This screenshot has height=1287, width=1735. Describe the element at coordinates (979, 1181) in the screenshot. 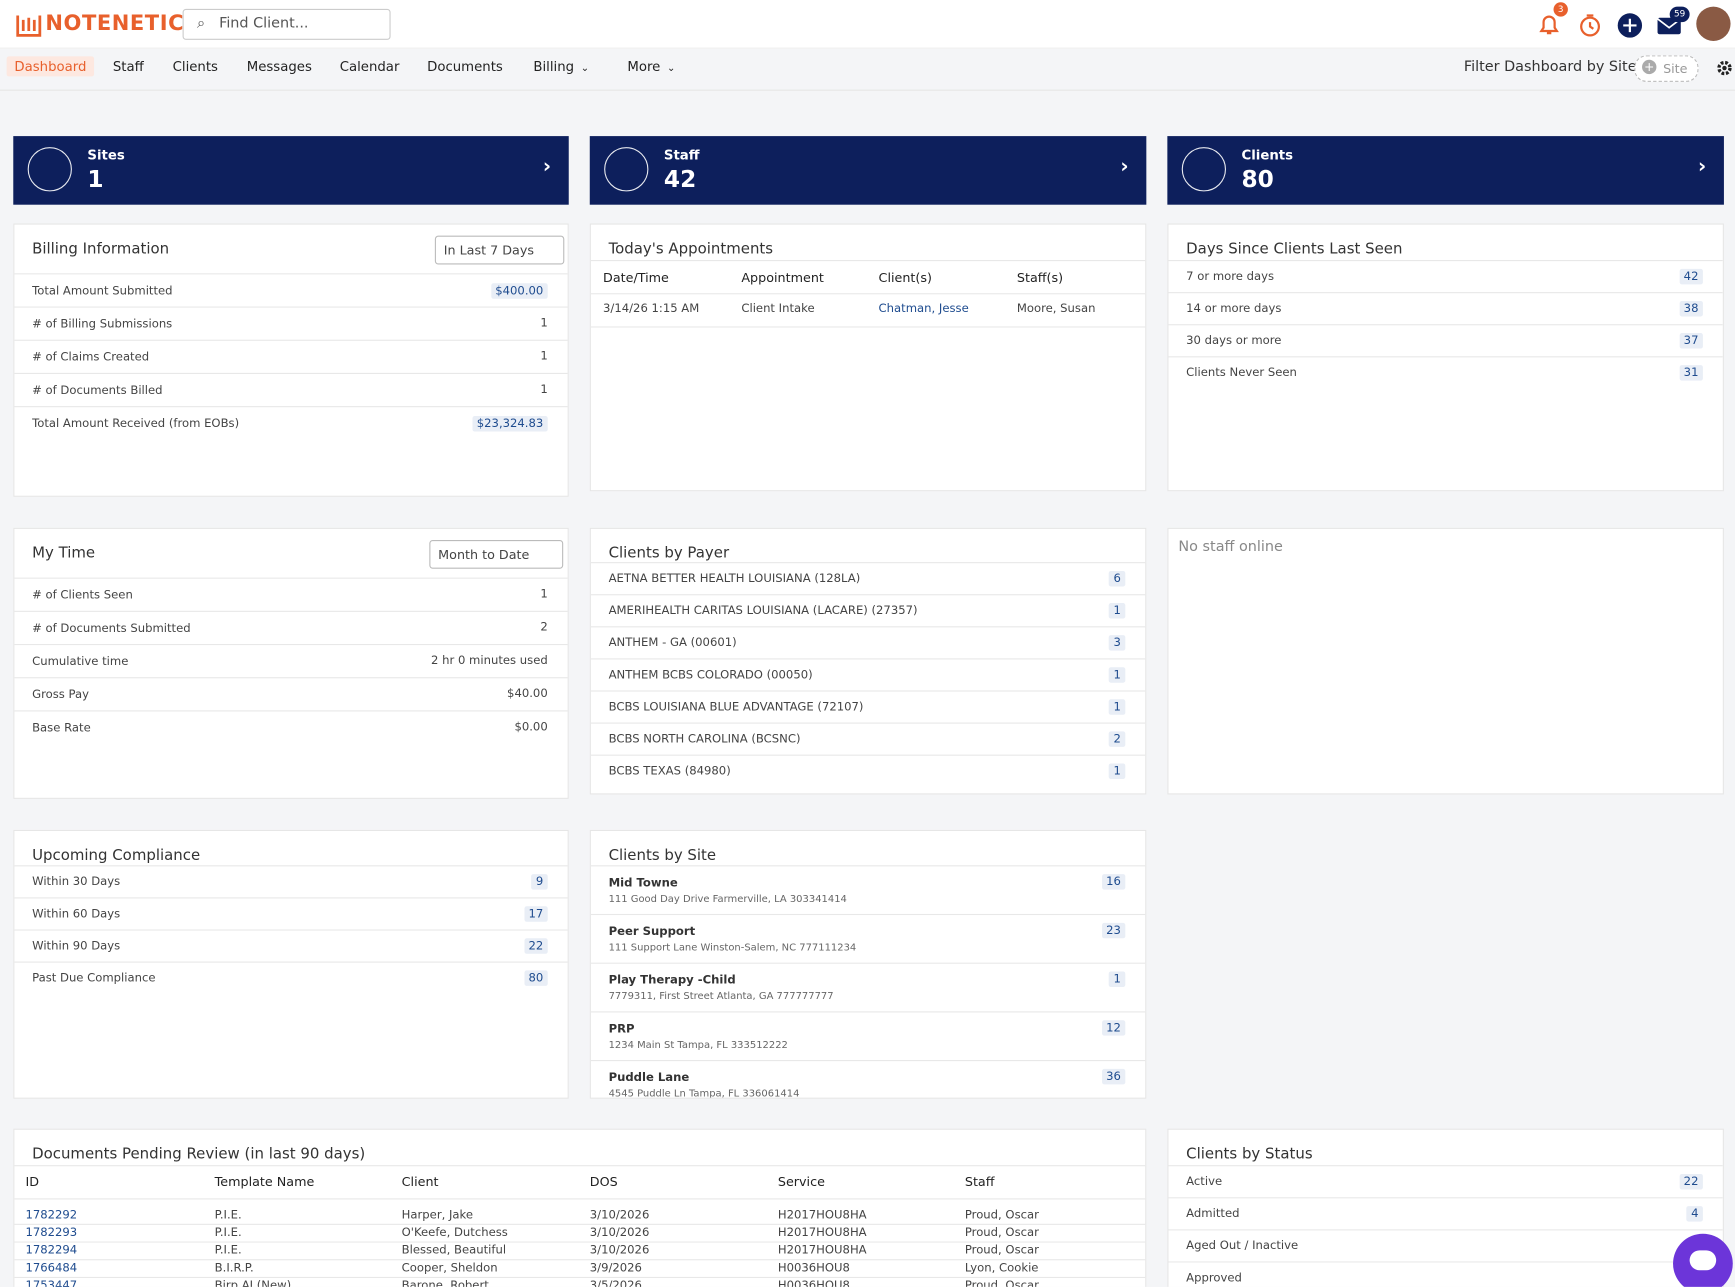

I see `column-header: Staff` at that location.